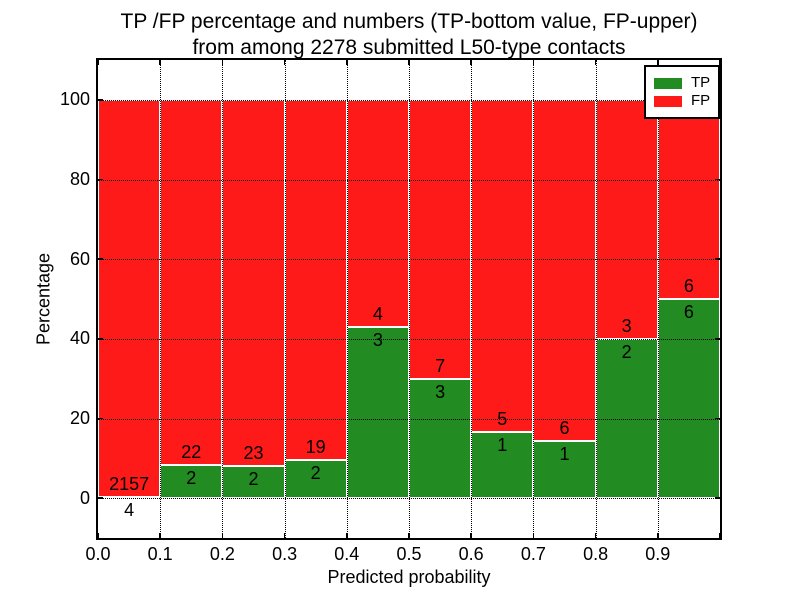 The width and height of the screenshot is (800, 600). I want to click on y-tick-label: 0, so click(84, 497).